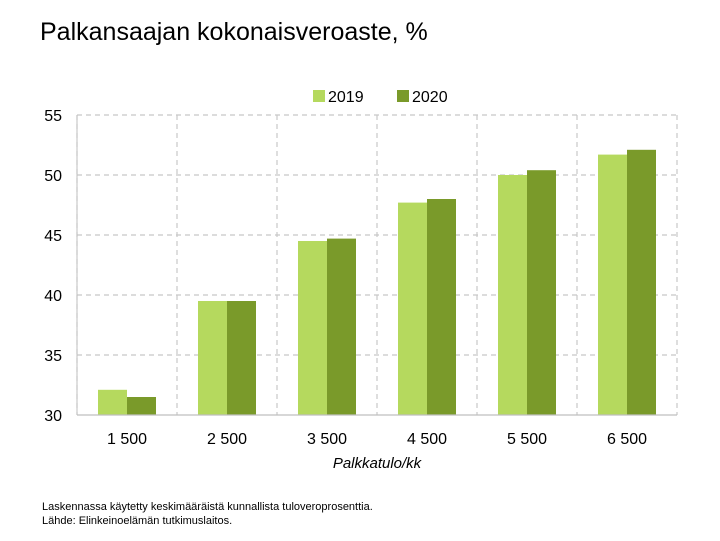 Image resolution: width=720 pixels, height=541 pixels. What do you see at coordinates (327, 439) in the screenshot?
I see `x-tick-label: 3 500` at bounding box center [327, 439].